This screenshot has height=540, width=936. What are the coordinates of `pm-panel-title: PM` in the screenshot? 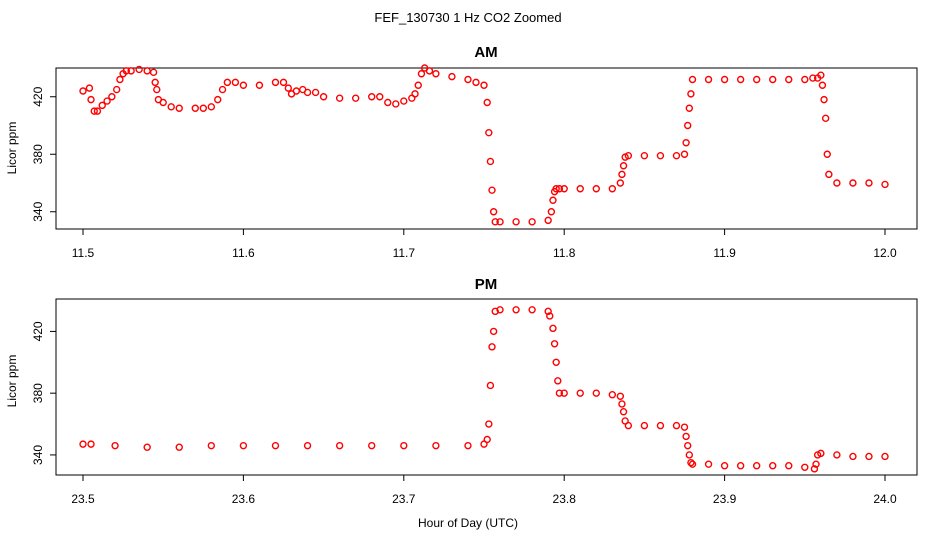 It's located at (486, 284).